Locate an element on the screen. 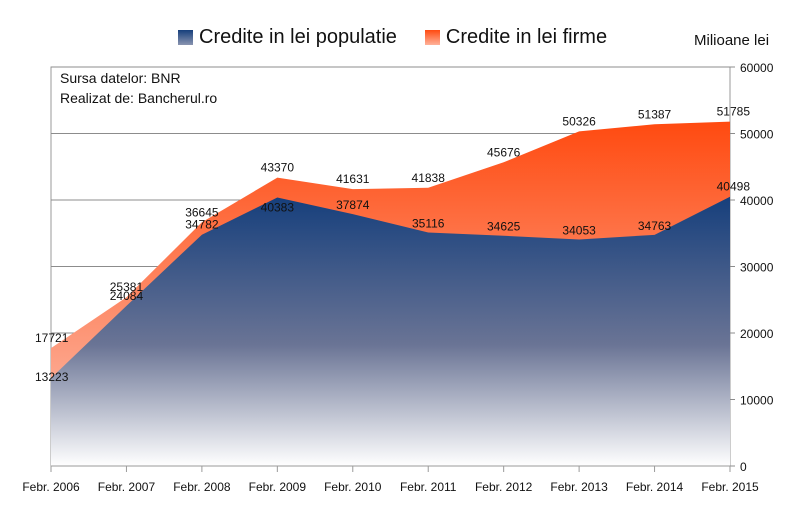  data-label-populatie: 34053 is located at coordinates (579, 231).